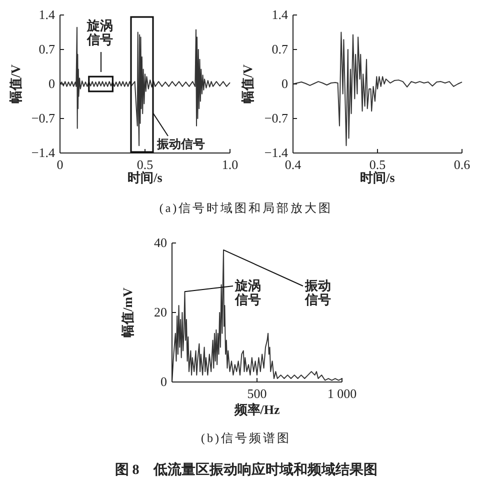  What do you see at coordinates (246, 469) in the screenshot?
I see `caption: 图 8 低流量区振动响应时域和频域结果图` at bounding box center [246, 469].